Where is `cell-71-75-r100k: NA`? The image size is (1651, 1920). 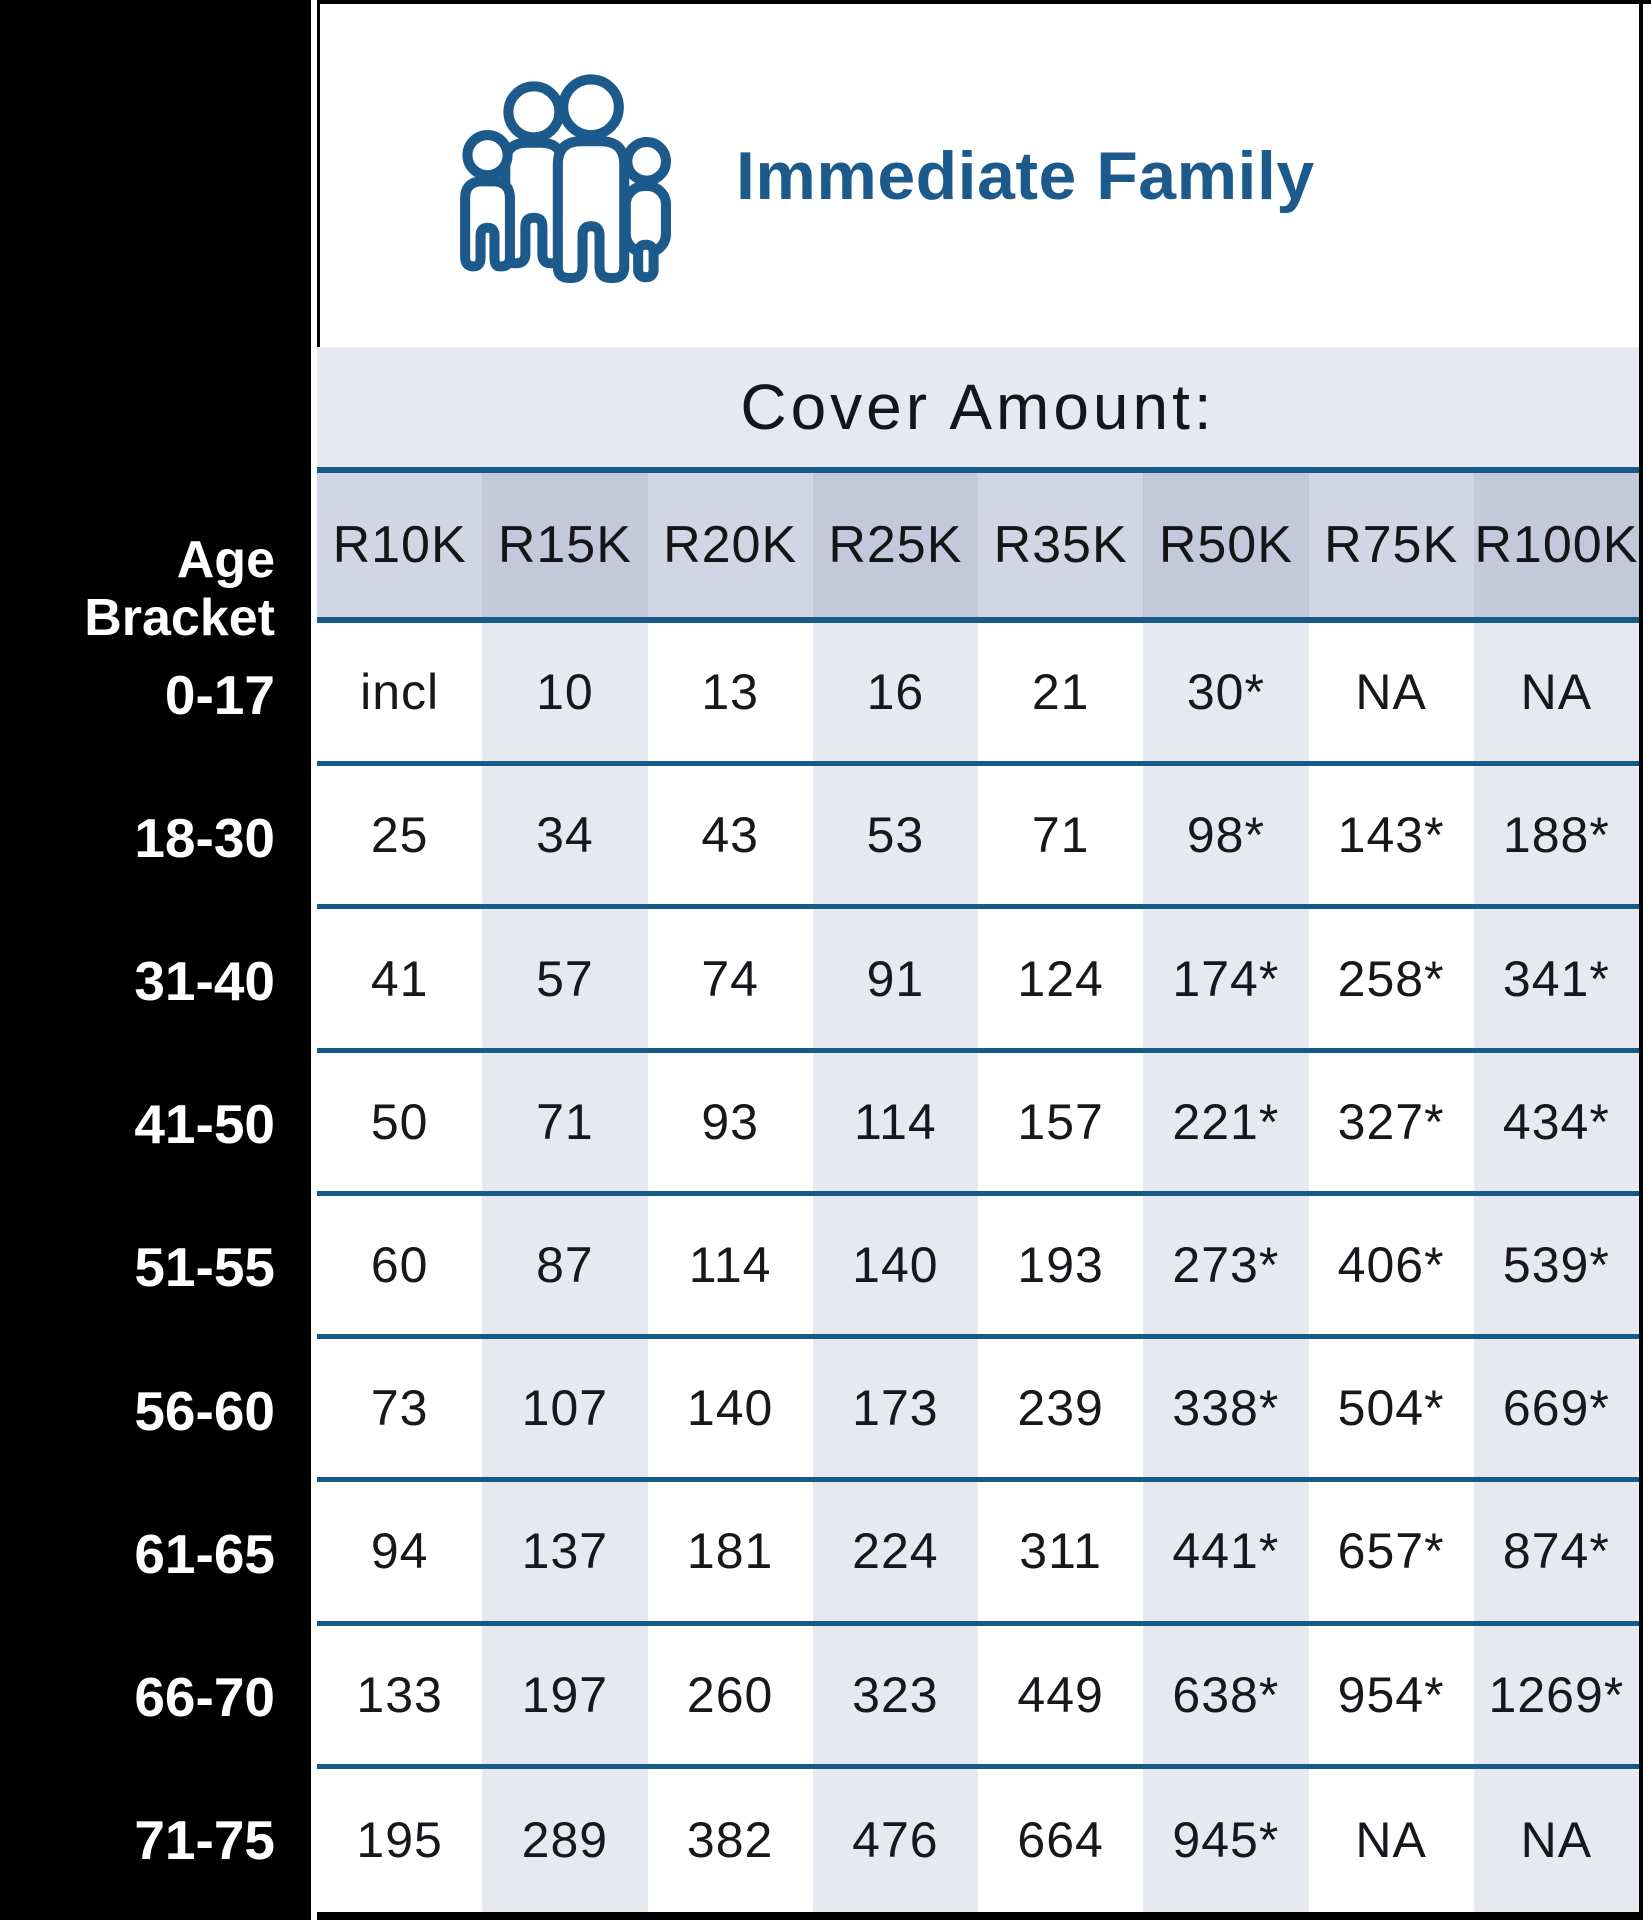
cell-71-75-r100k: NA is located at coordinates (1556, 1840).